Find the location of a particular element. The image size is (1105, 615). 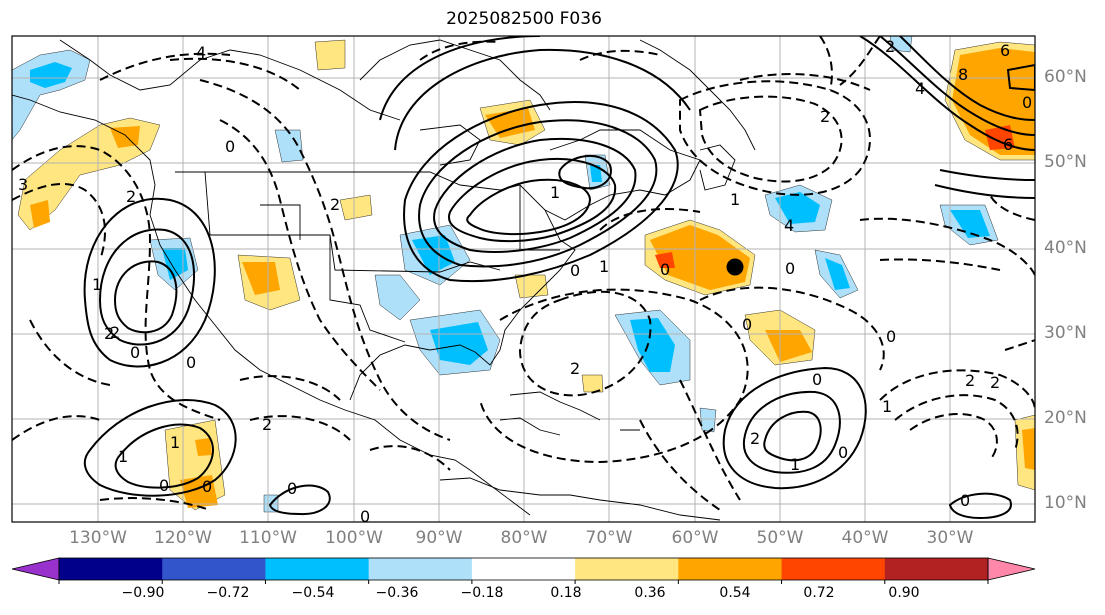

colorbar-tick-label: 0.72 is located at coordinates (819, 593).